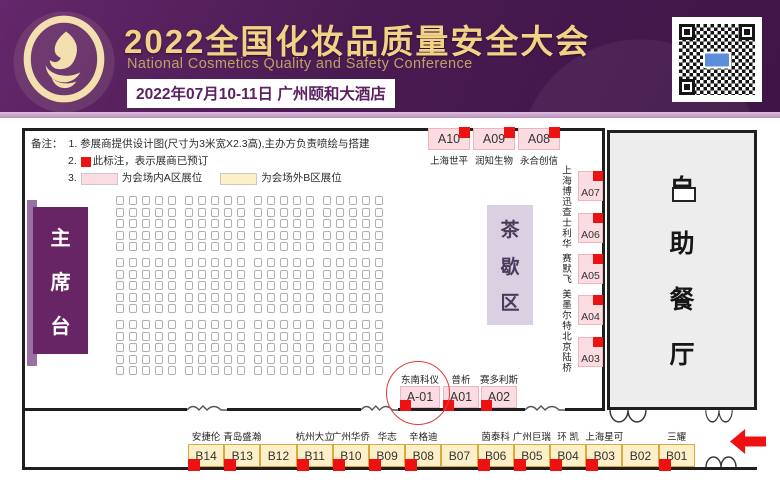 Image resolution: width=780 pixels, height=496 pixels. Describe the element at coordinates (590, 193) in the screenshot. I see `booth-id: A07` at that location.